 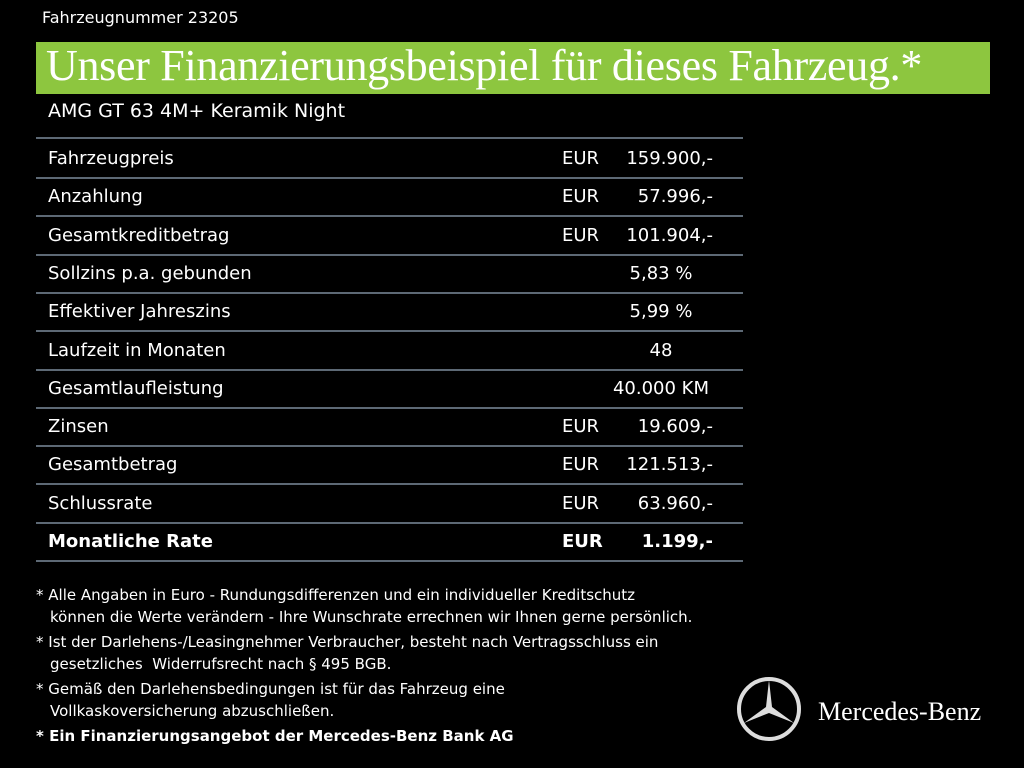 I want to click on row-label: Effektiver Jahreszins, so click(x=139, y=312).